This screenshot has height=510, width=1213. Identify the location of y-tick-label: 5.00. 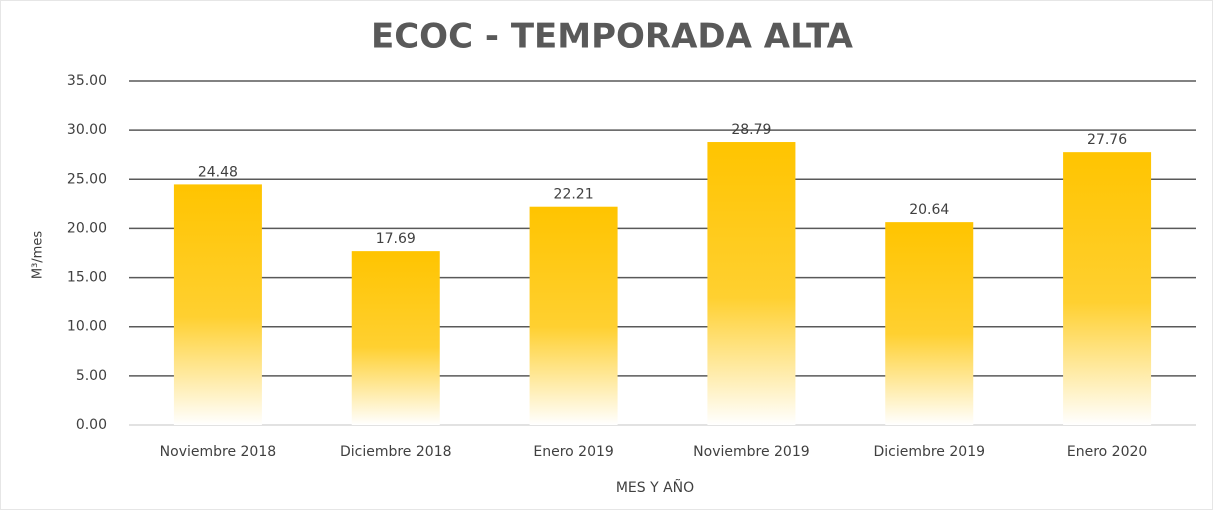
(91, 376).